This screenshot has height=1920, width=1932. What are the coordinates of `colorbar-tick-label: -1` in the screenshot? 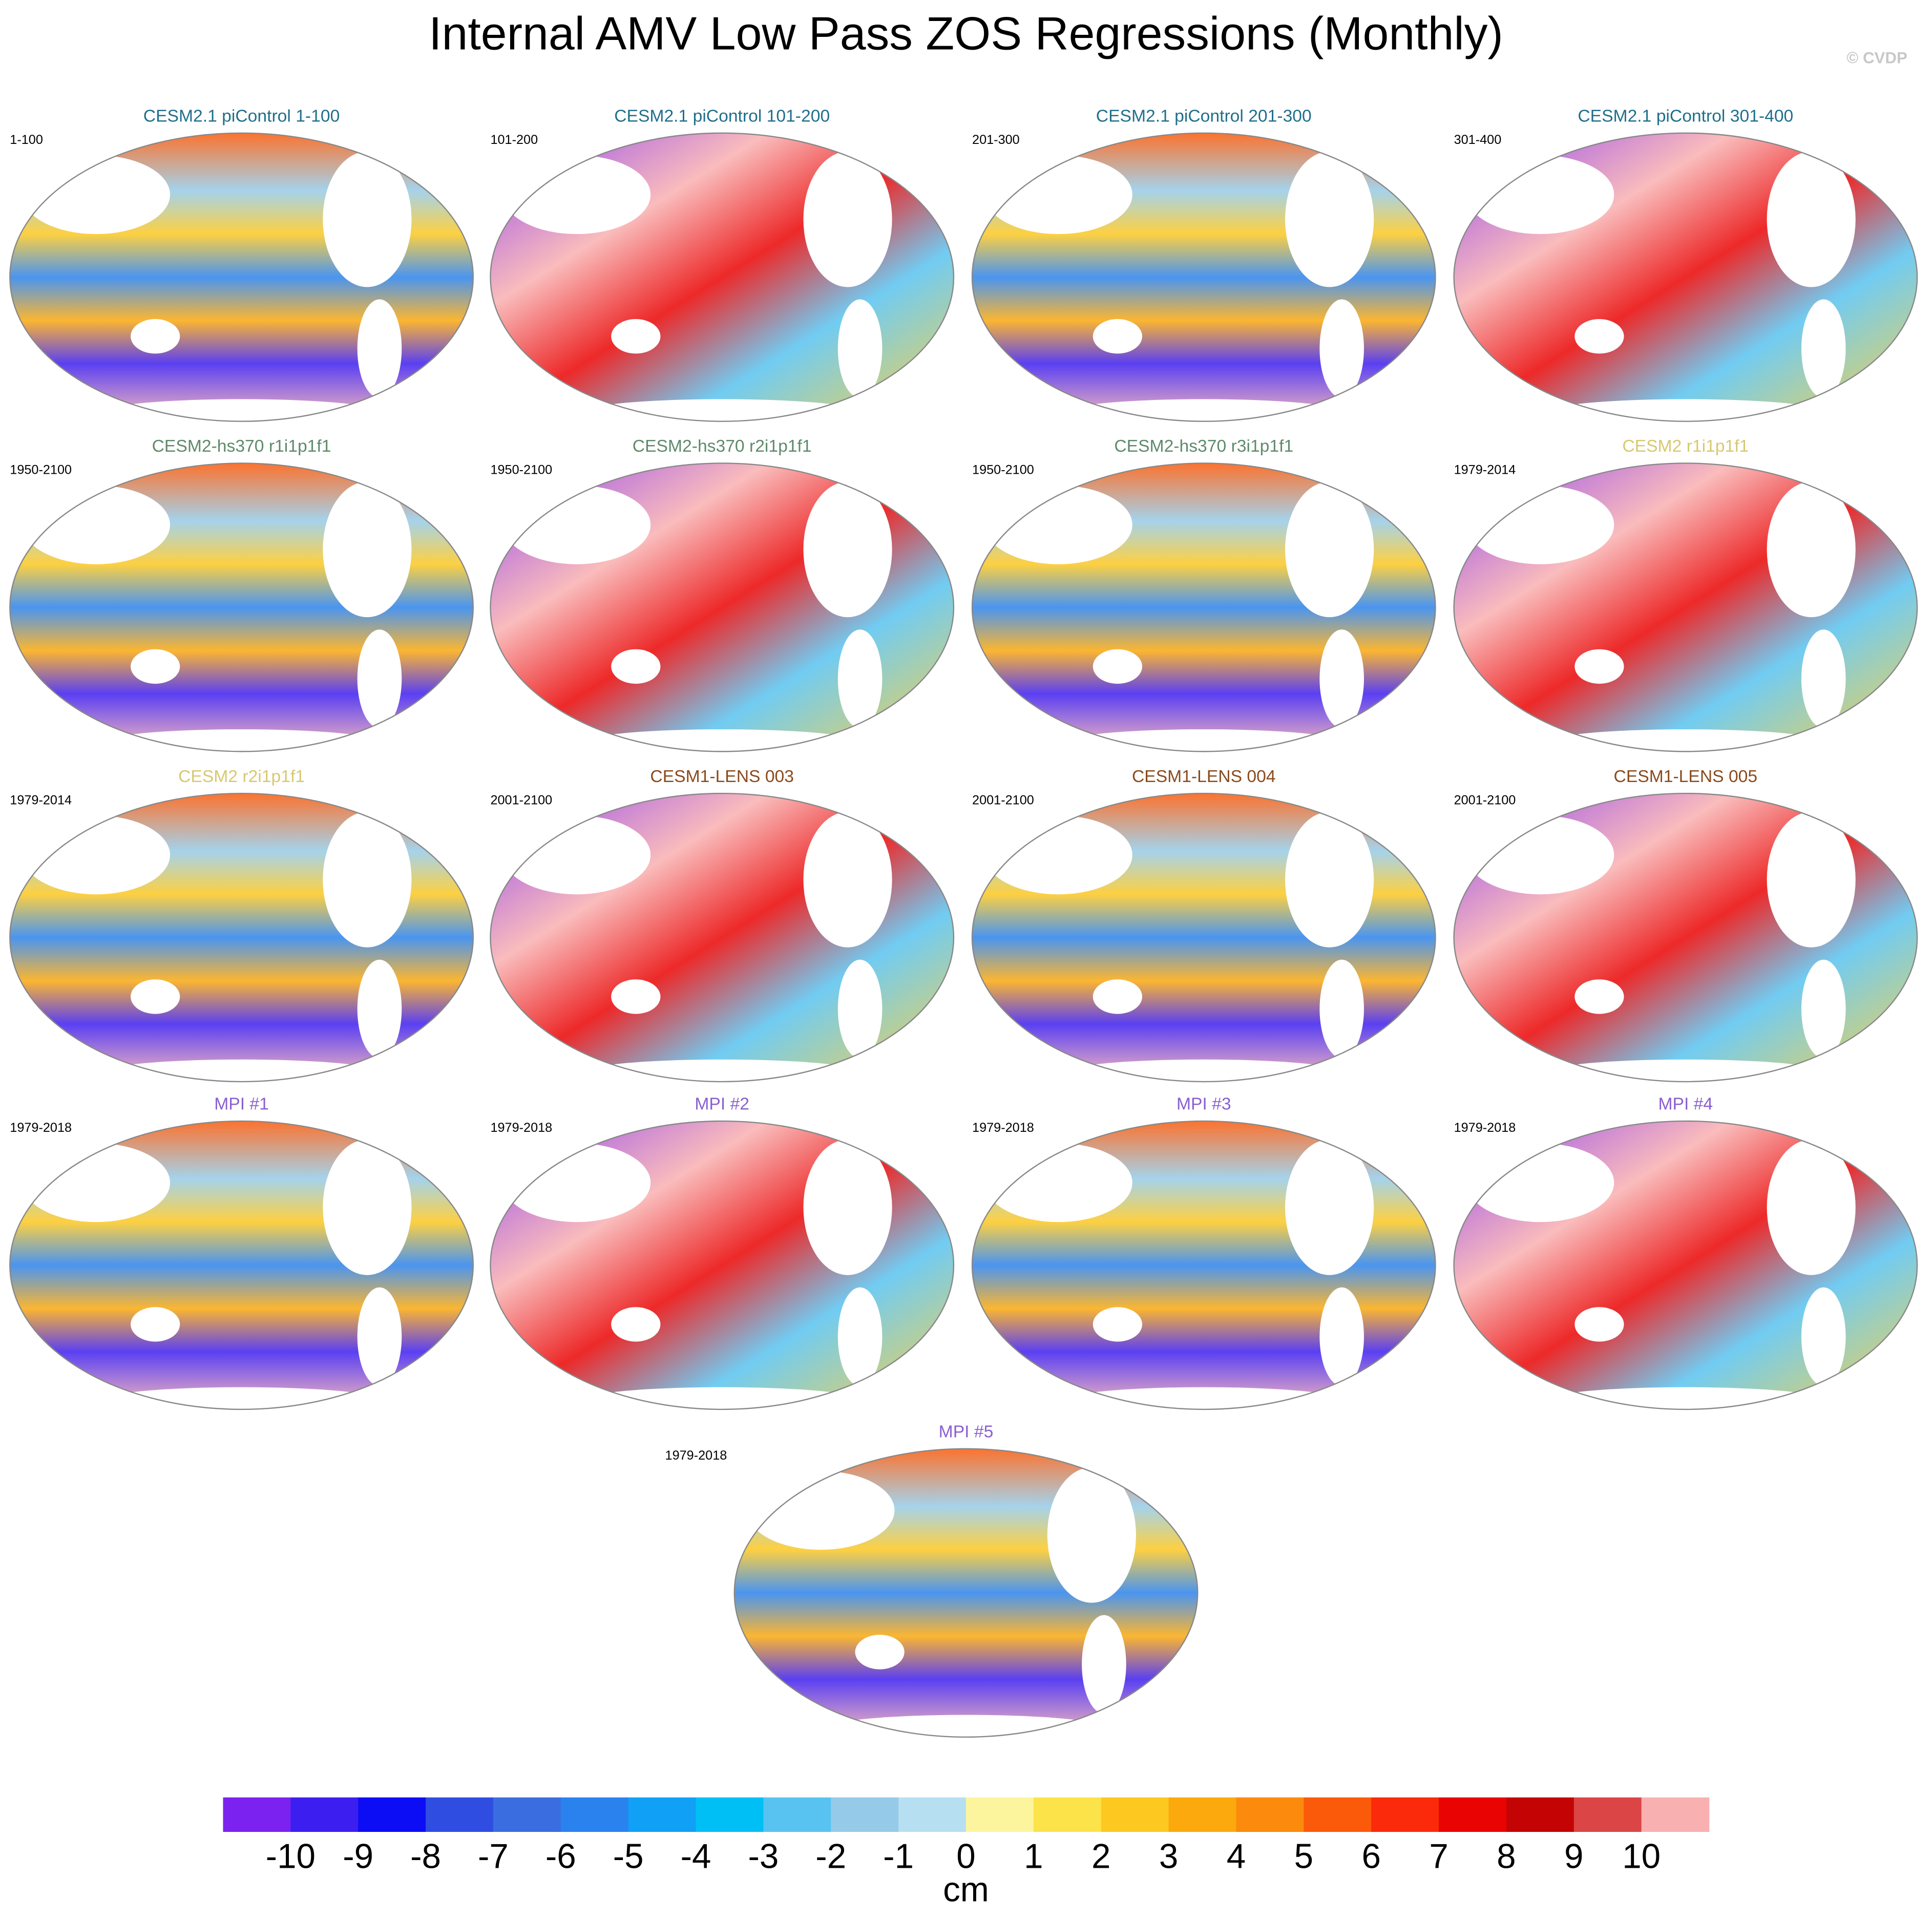 It's located at (898, 1857).